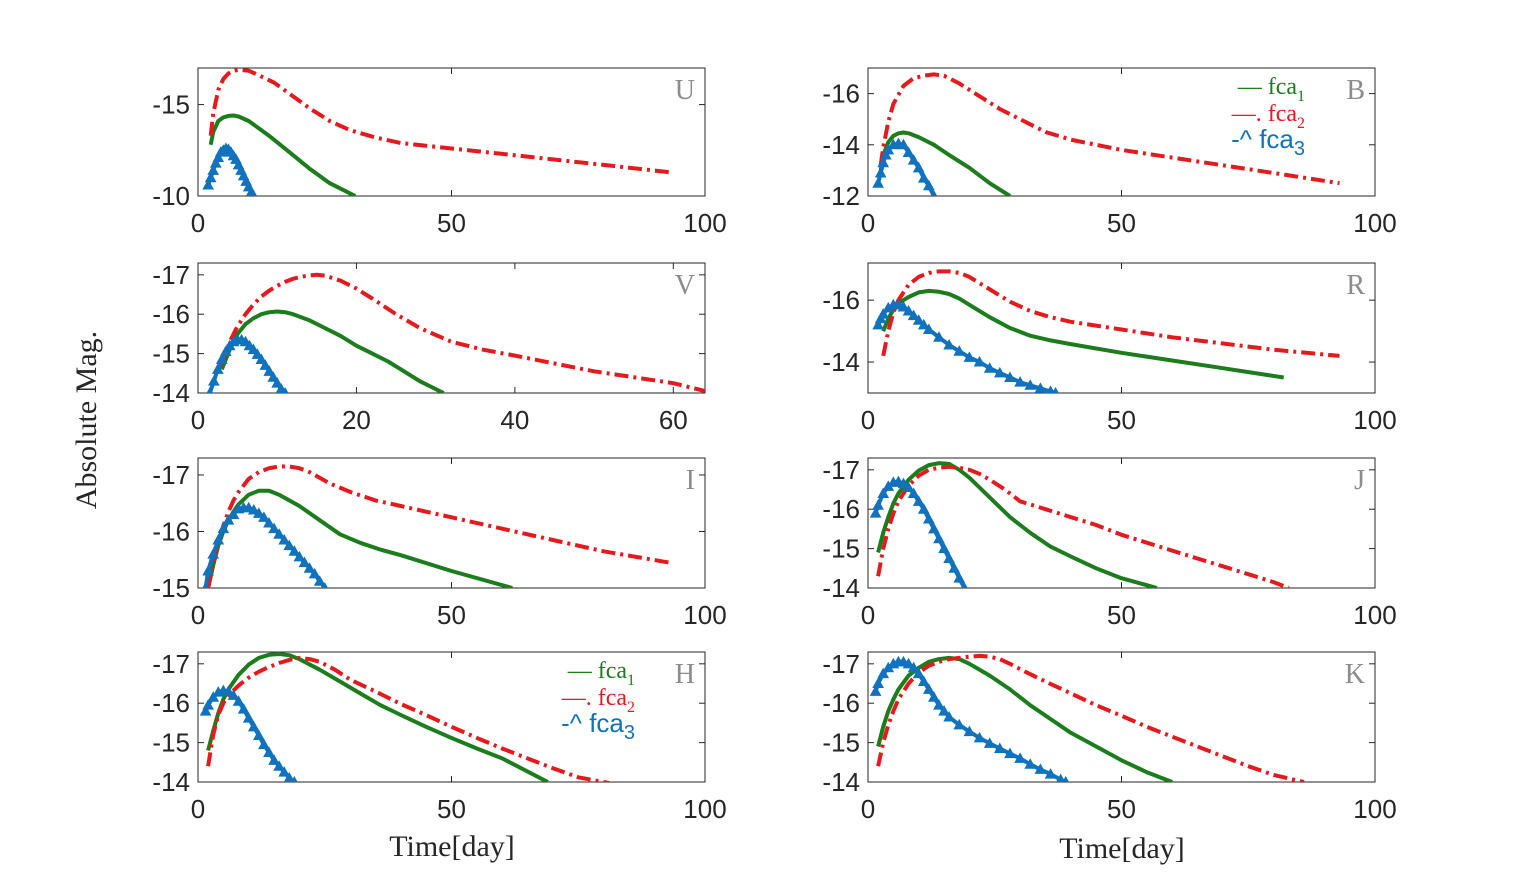 Image resolution: width=1520 pixels, height=889 pixels. What do you see at coordinates (171, 196) in the screenshot?
I see `y-tick-label: -10` at bounding box center [171, 196].